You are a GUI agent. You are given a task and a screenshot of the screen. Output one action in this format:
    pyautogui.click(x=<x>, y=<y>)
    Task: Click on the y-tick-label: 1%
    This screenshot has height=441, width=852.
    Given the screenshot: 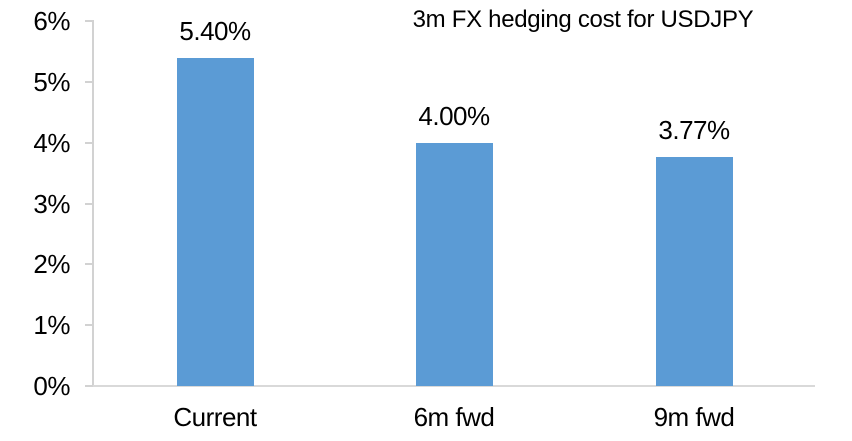 What is the action you would take?
    pyautogui.click(x=51, y=325)
    